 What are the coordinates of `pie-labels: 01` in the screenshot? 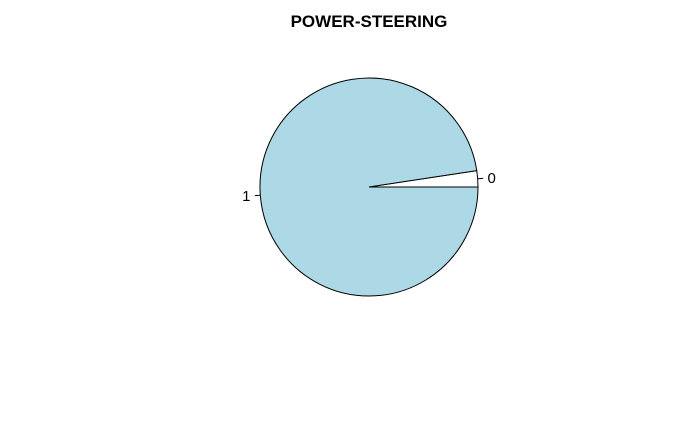 It's located at (369, 187).